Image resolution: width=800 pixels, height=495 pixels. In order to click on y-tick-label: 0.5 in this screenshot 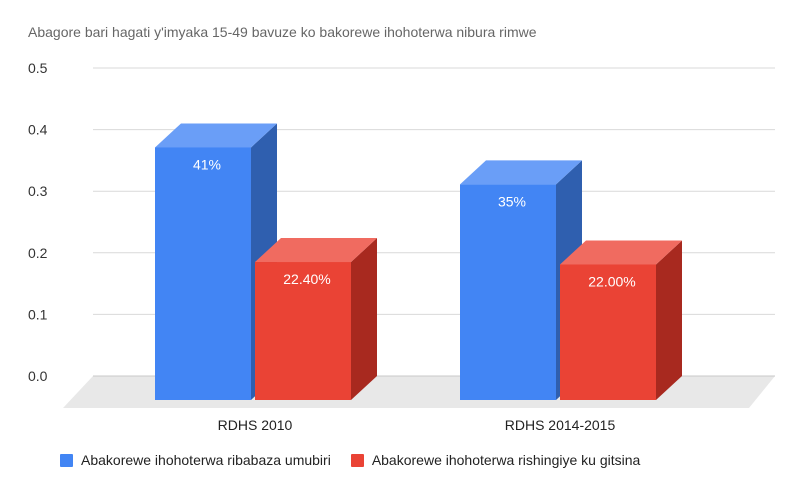, I will do `click(38, 68)`.